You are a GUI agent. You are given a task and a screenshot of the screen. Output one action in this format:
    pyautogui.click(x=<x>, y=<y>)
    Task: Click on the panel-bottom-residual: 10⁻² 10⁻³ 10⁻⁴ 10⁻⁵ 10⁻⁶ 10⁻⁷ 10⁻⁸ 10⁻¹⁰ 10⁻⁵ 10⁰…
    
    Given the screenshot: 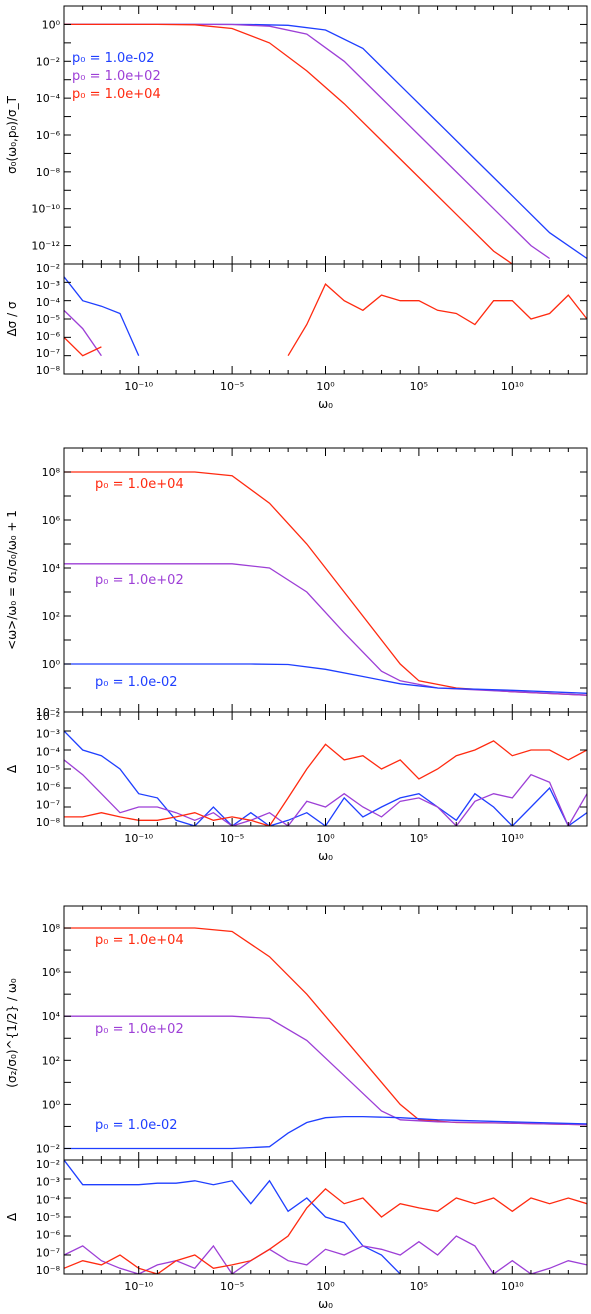 What is the action you would take?
    pyautogui.click(x=296, y=1234)
    